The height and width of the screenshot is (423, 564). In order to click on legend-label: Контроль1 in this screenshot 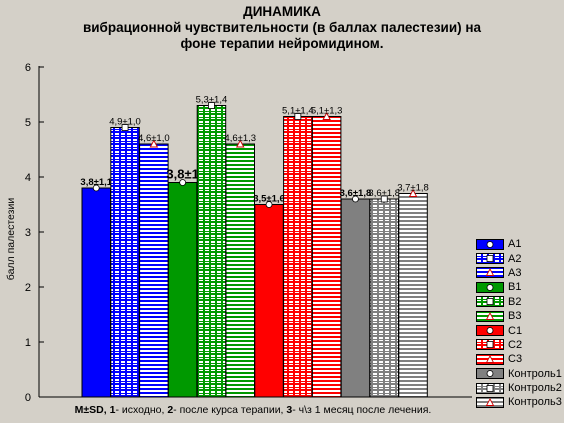, I will do `click(535, 373)`.